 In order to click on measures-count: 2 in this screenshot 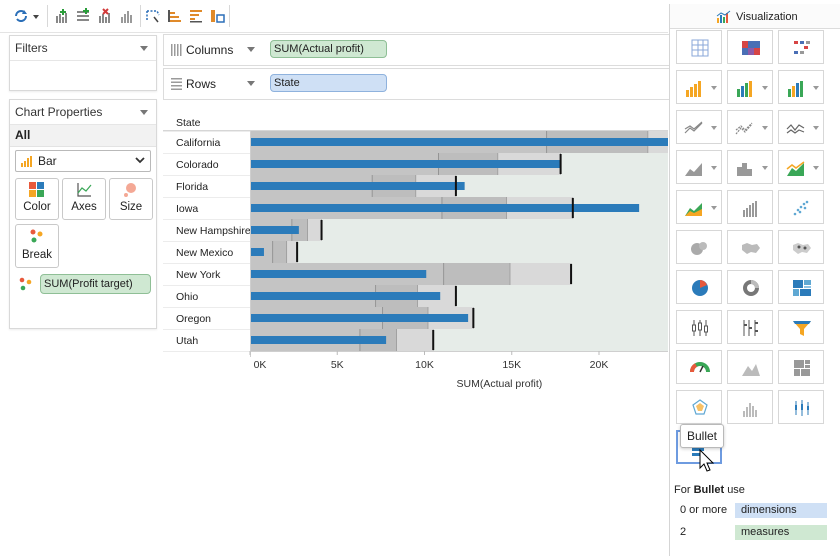, I will do `click(683, 532)`.